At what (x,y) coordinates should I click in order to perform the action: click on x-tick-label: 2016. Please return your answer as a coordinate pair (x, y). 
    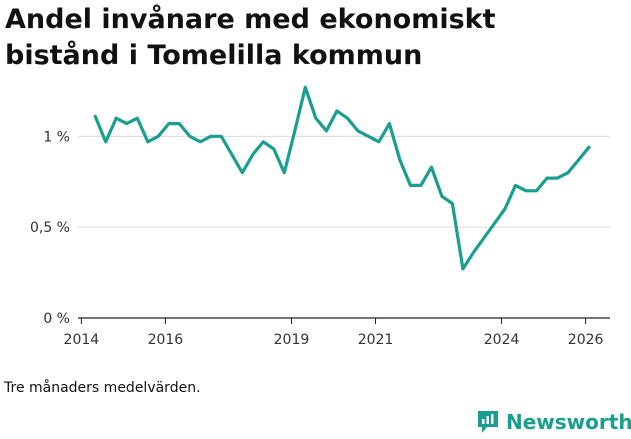
    Looking at the image, I should click on (166, 340).